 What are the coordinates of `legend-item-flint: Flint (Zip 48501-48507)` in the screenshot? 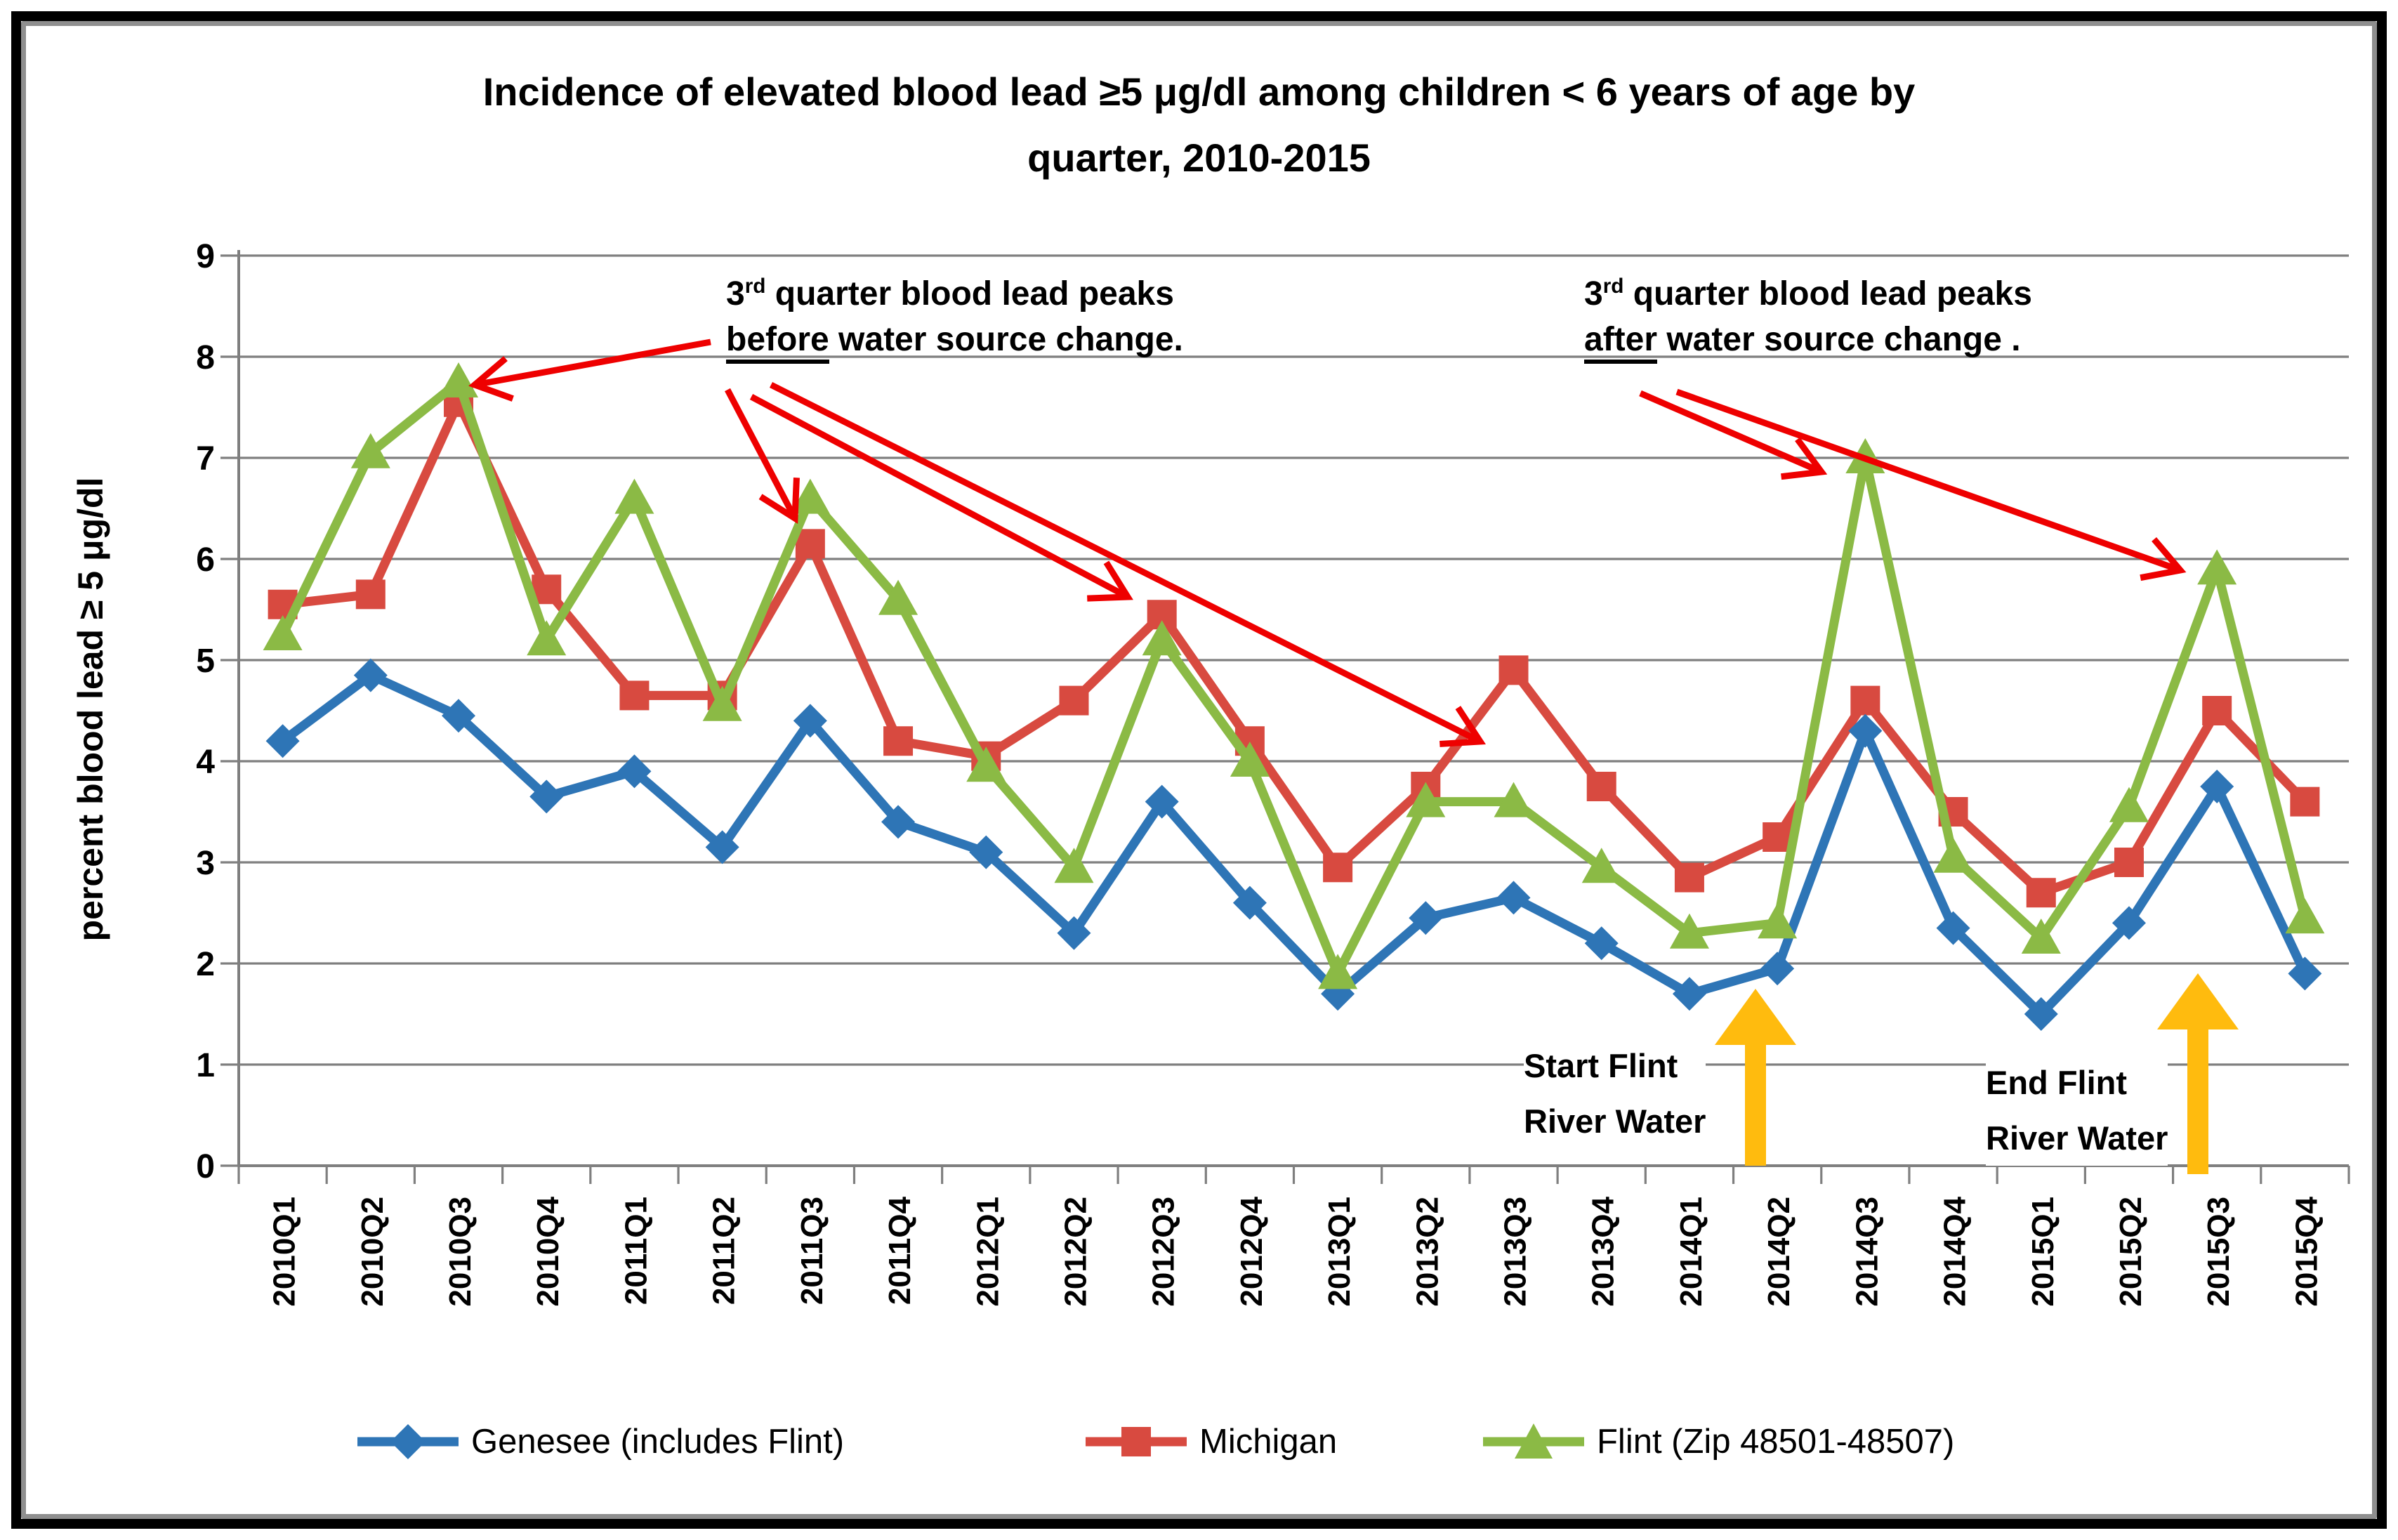 It's located at (1717, 1441).